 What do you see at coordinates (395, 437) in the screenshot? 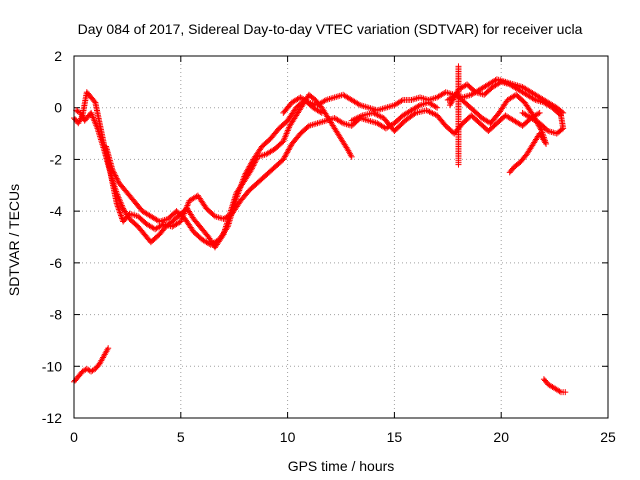
I see `x-tick-label: 15` at bounding box center [395, 437].